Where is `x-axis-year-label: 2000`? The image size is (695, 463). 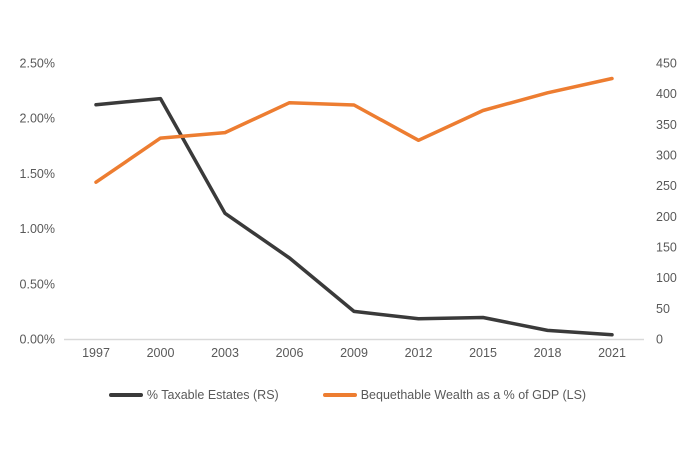
x-axis-year-label: 2000 is located at coordinates (161, 353).